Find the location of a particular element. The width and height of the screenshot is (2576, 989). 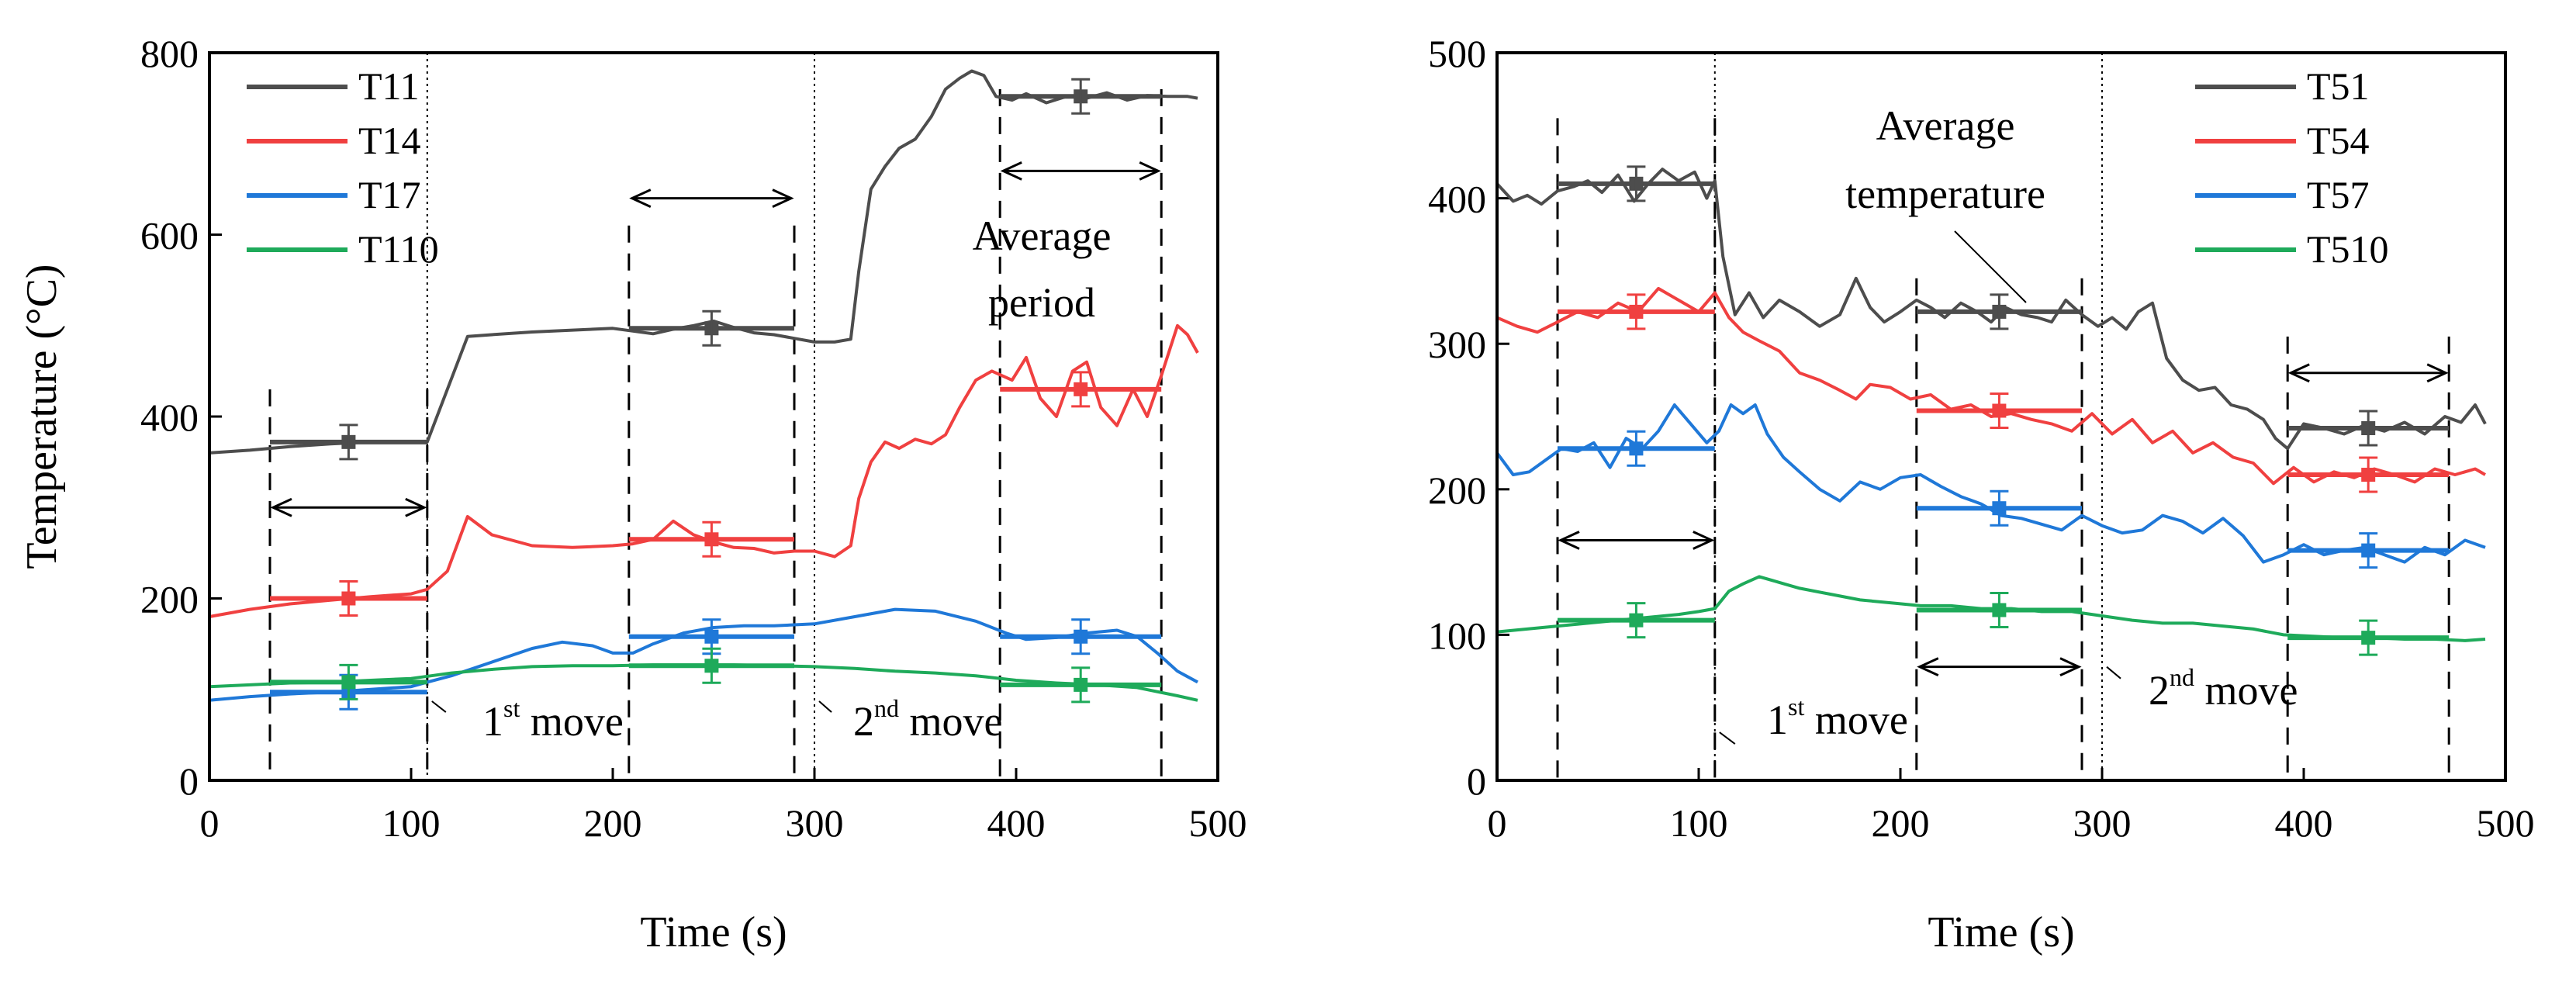

left-legend: T11 T14 T17 T110 is located at coordinates (343, 167).